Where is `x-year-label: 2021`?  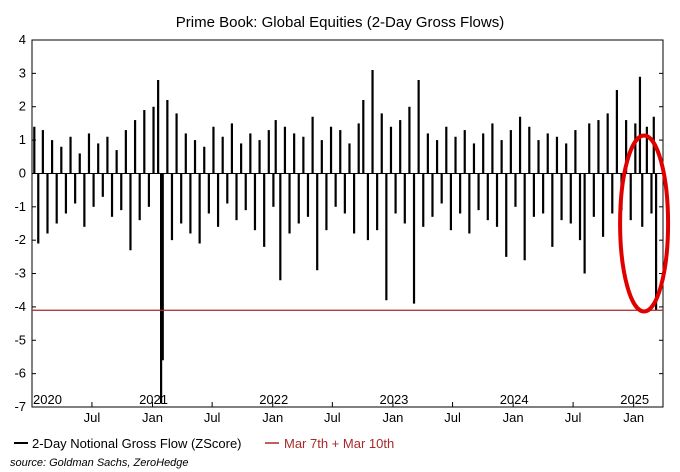 x-year-label: 2021 is located at coordinates (153, 399).